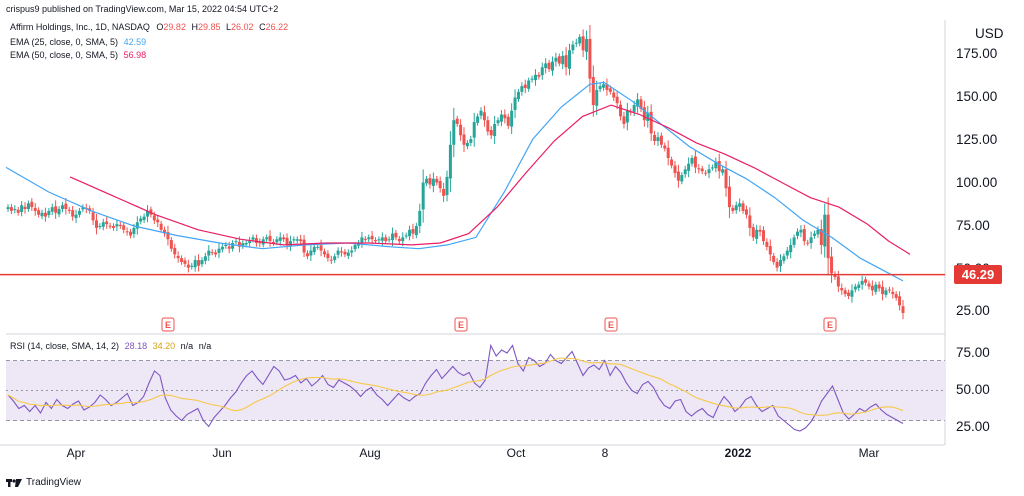  I want to click on price-tick: 125.00, so click(976, 139).